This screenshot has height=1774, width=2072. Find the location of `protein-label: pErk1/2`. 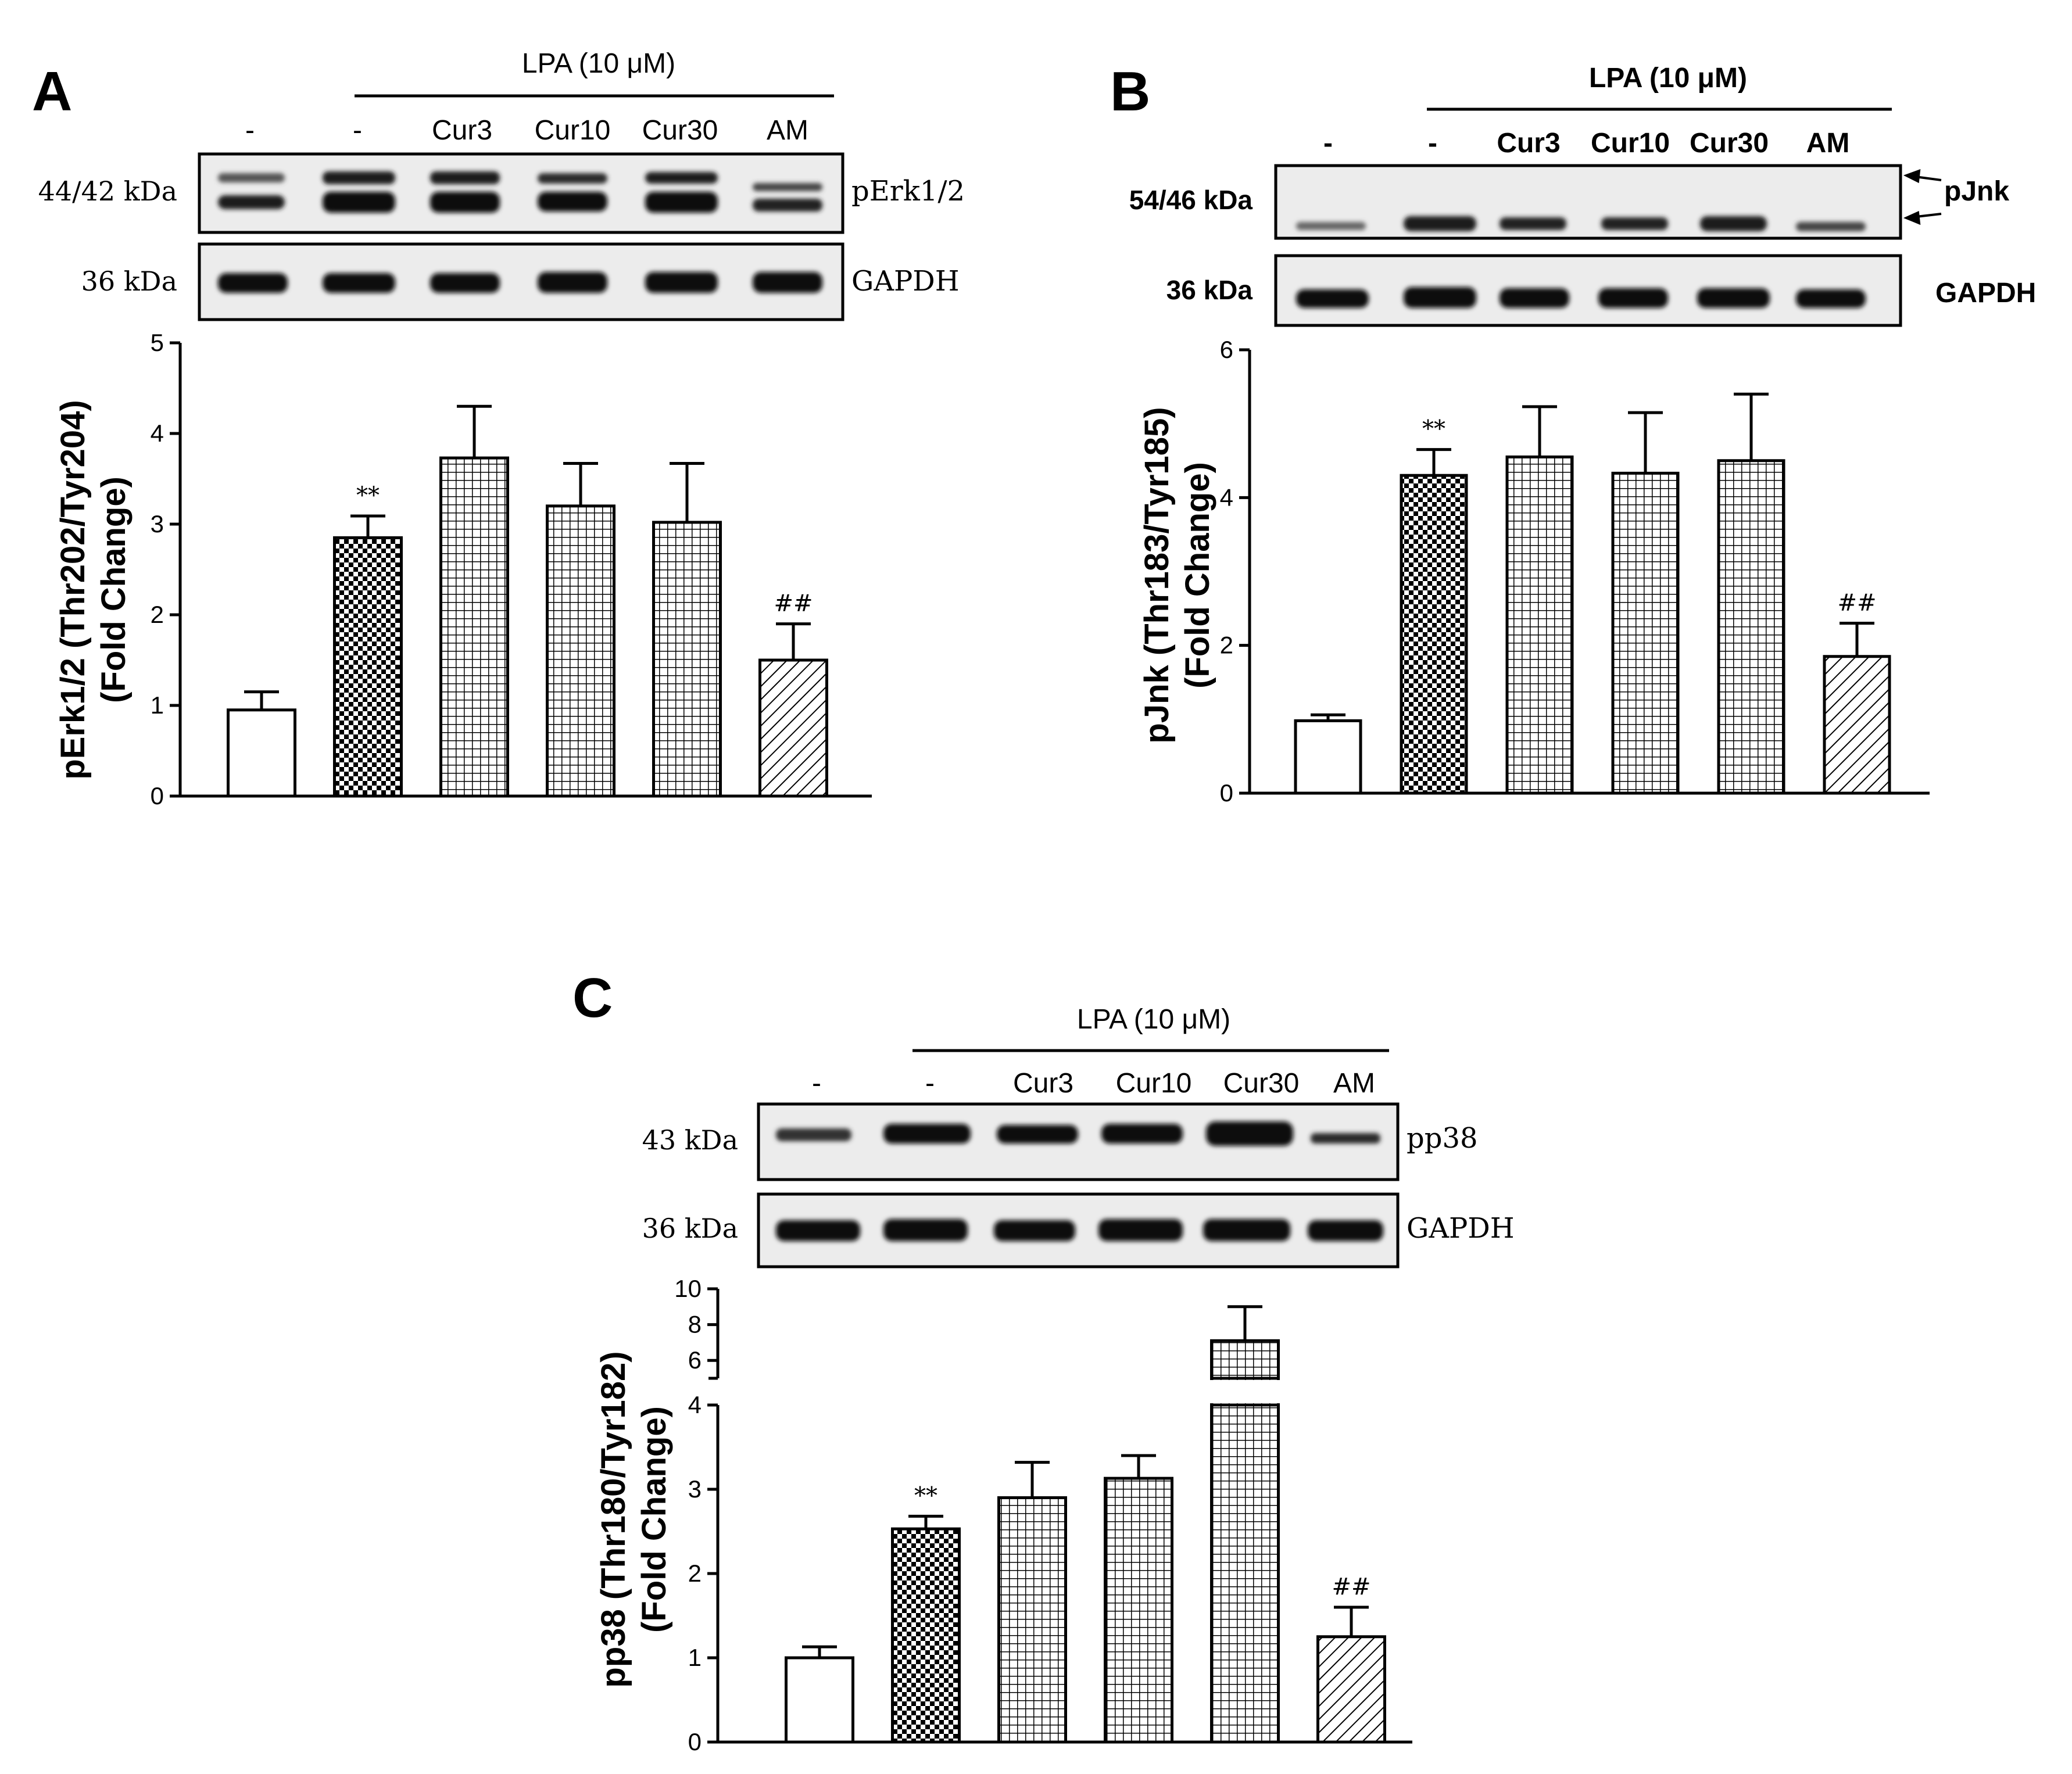

protein-label: pErk1/2 is located at coordinates (908, 191).